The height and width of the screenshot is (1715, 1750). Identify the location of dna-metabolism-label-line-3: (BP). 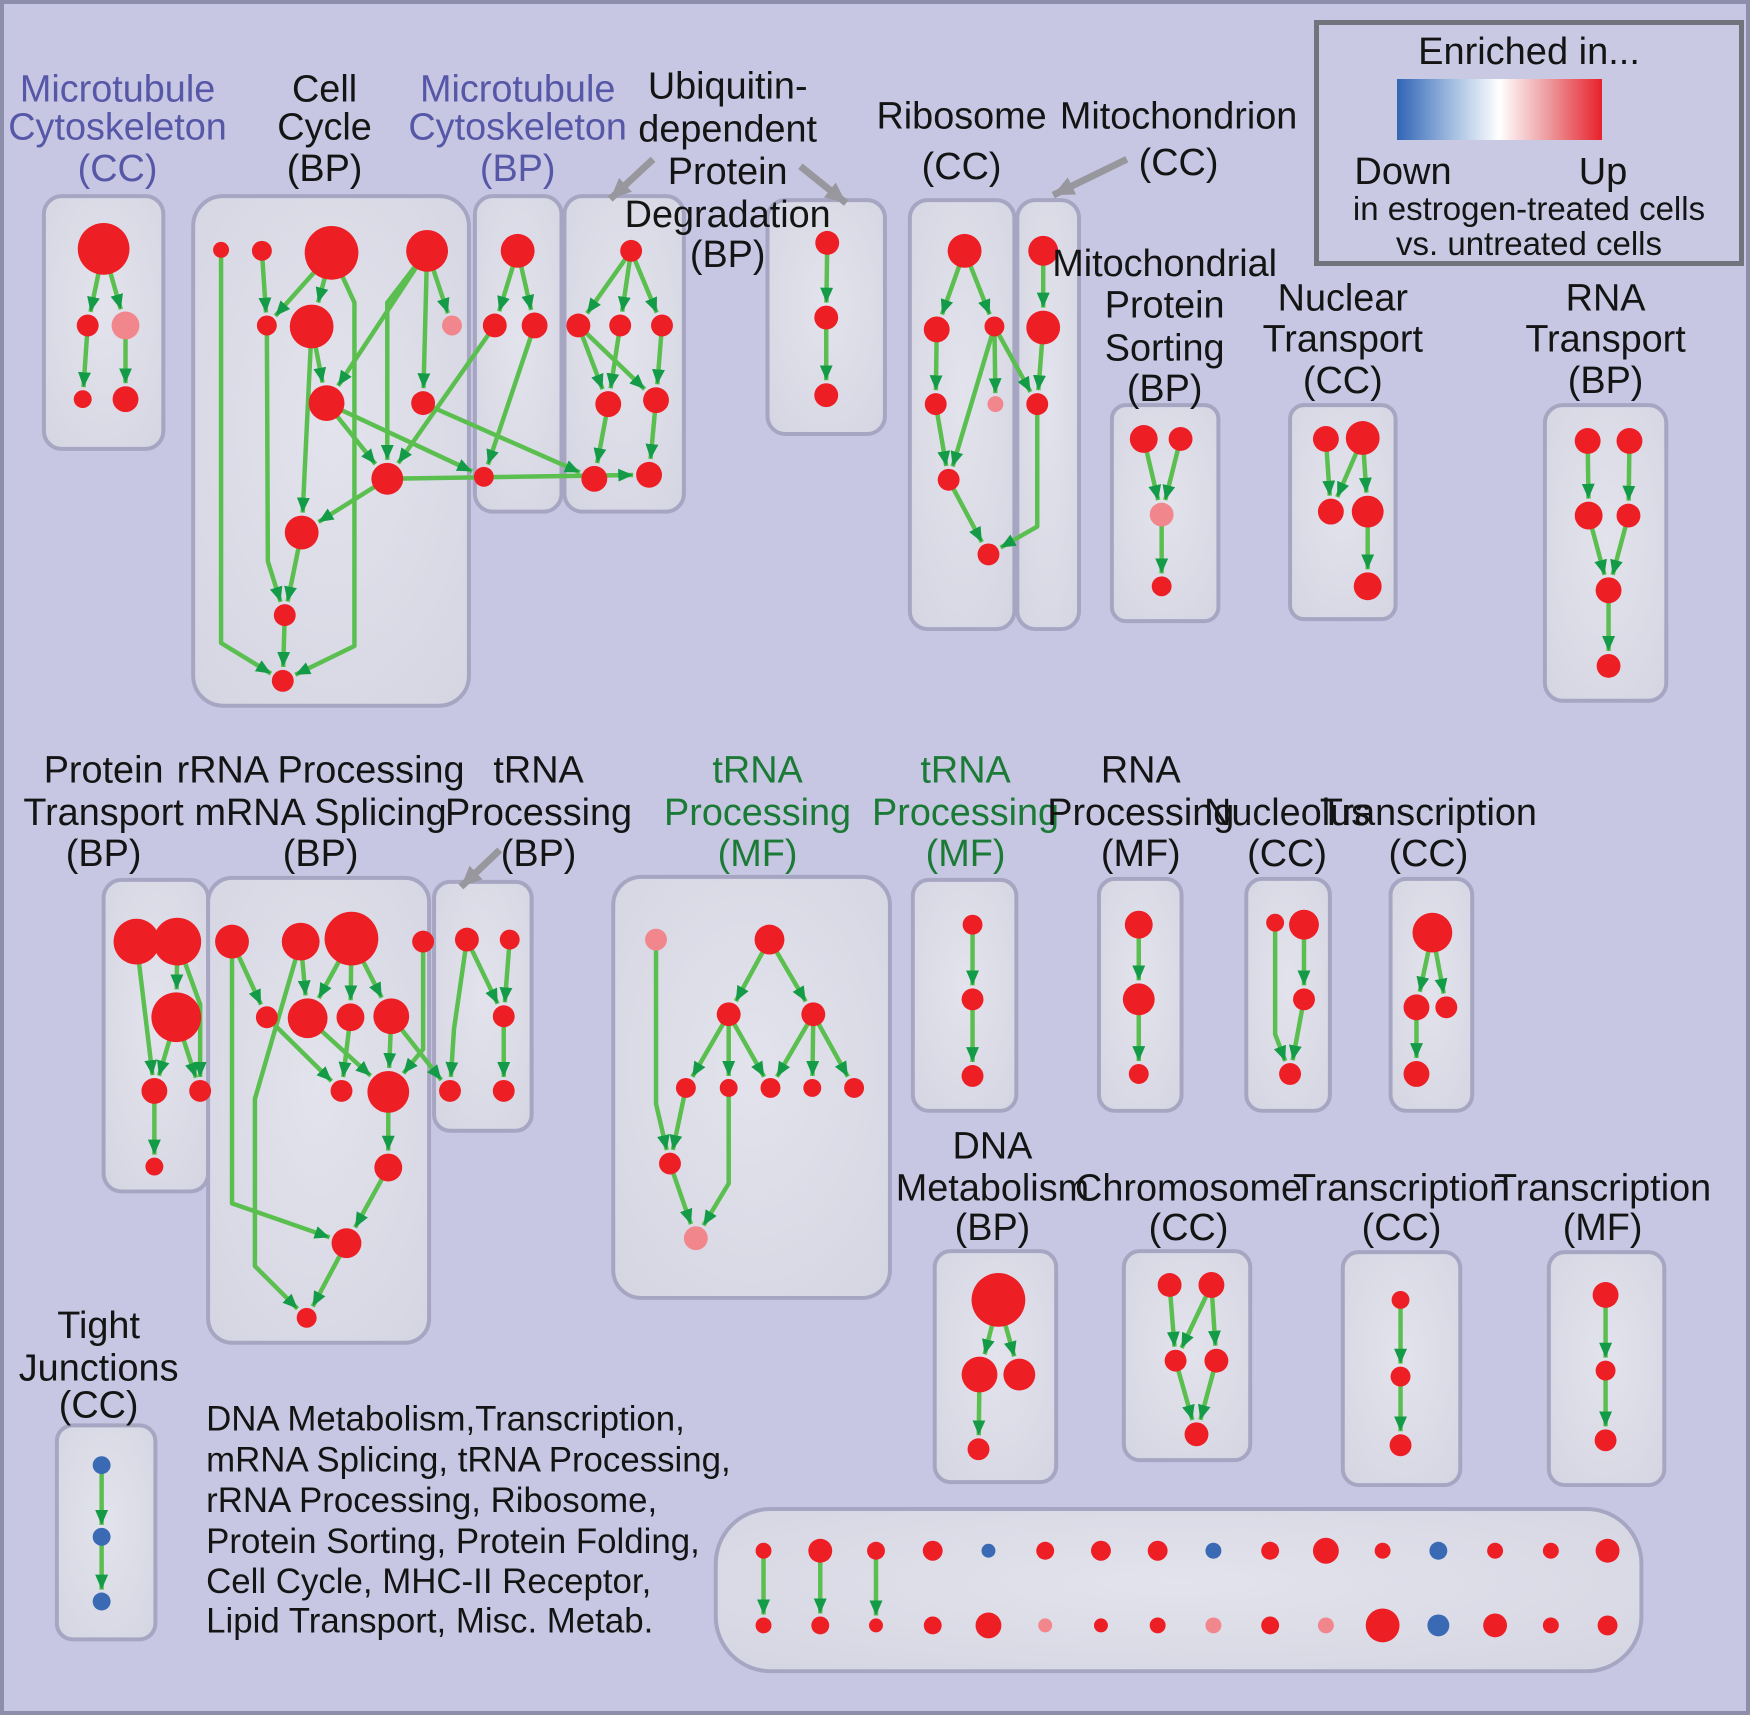
(993, 1228).